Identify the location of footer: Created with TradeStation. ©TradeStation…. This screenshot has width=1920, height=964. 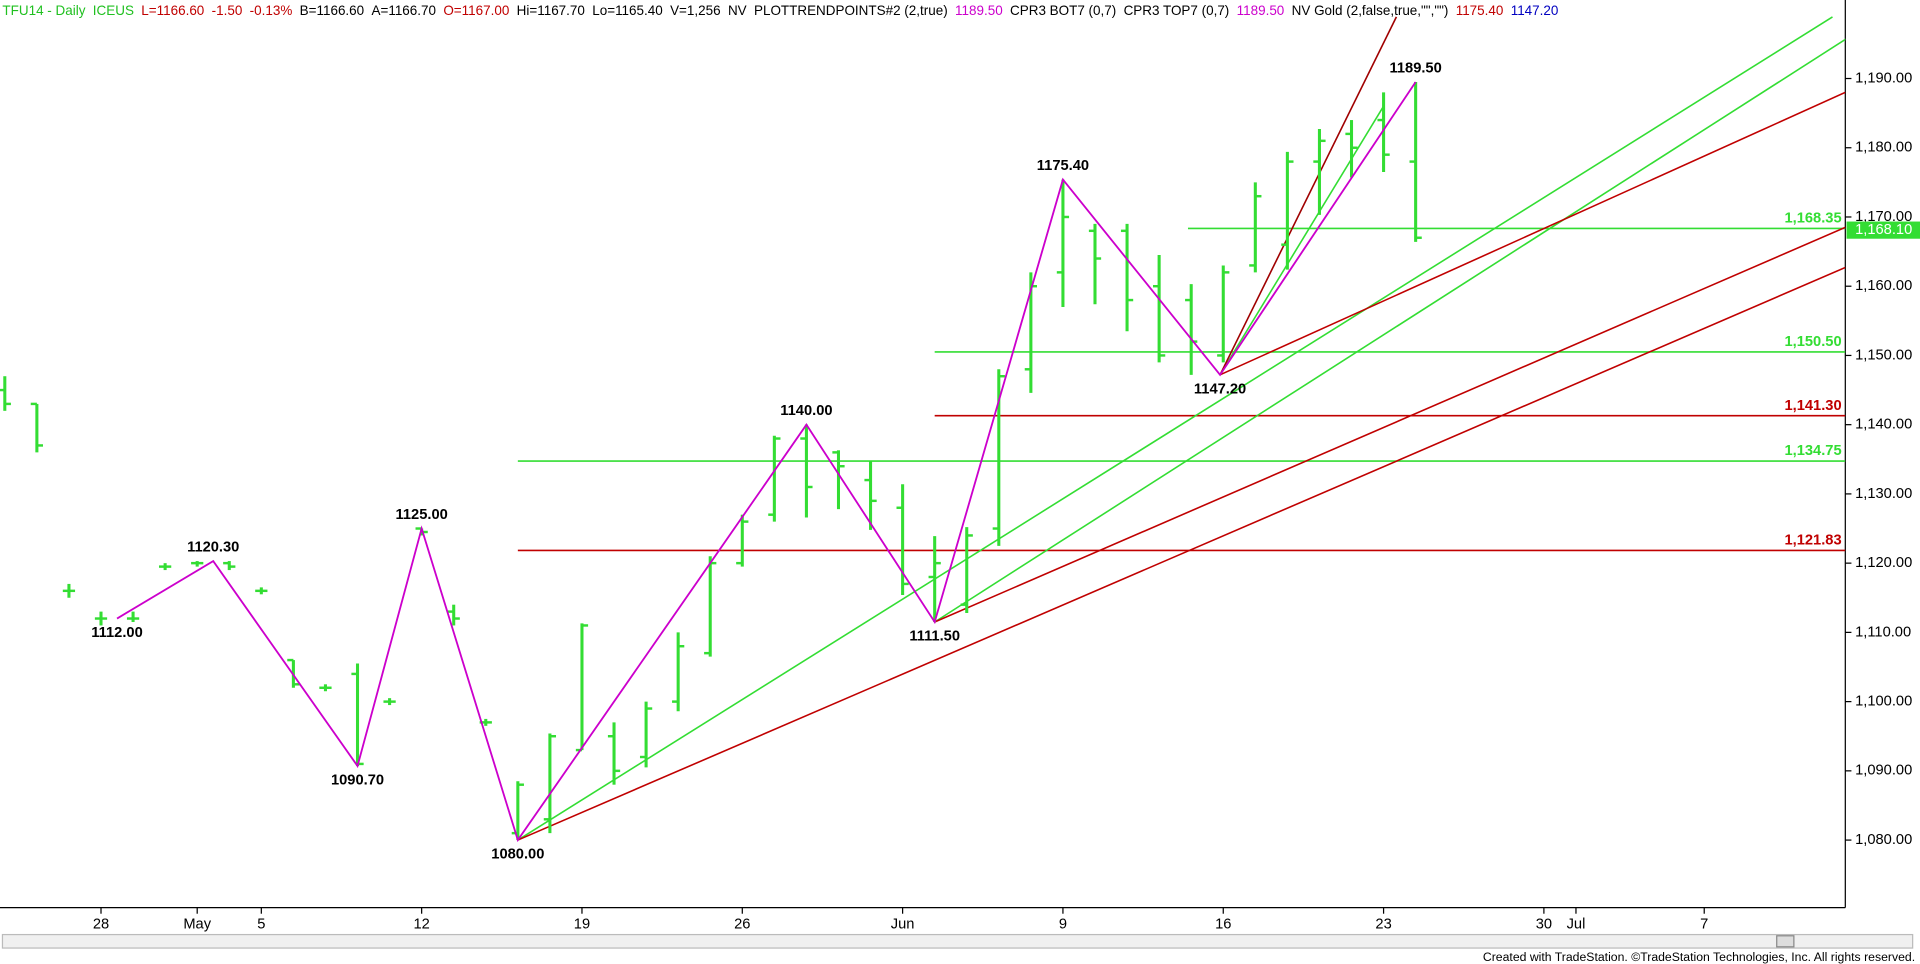
(1699, 957).